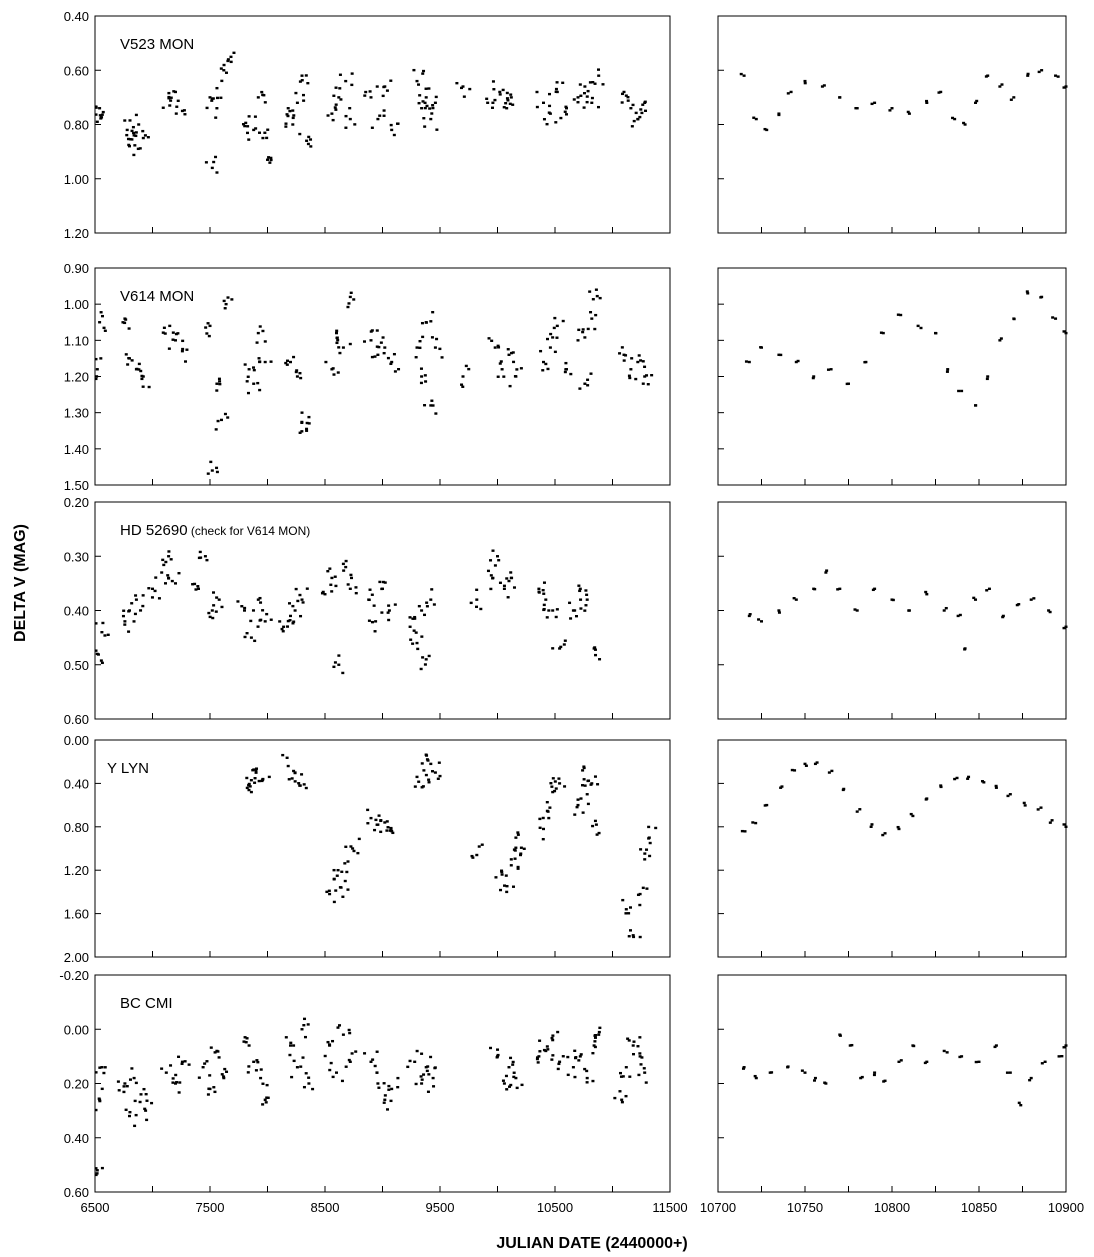  I want to click on right-x-tick-label: 10900, so click(1066, 1207).